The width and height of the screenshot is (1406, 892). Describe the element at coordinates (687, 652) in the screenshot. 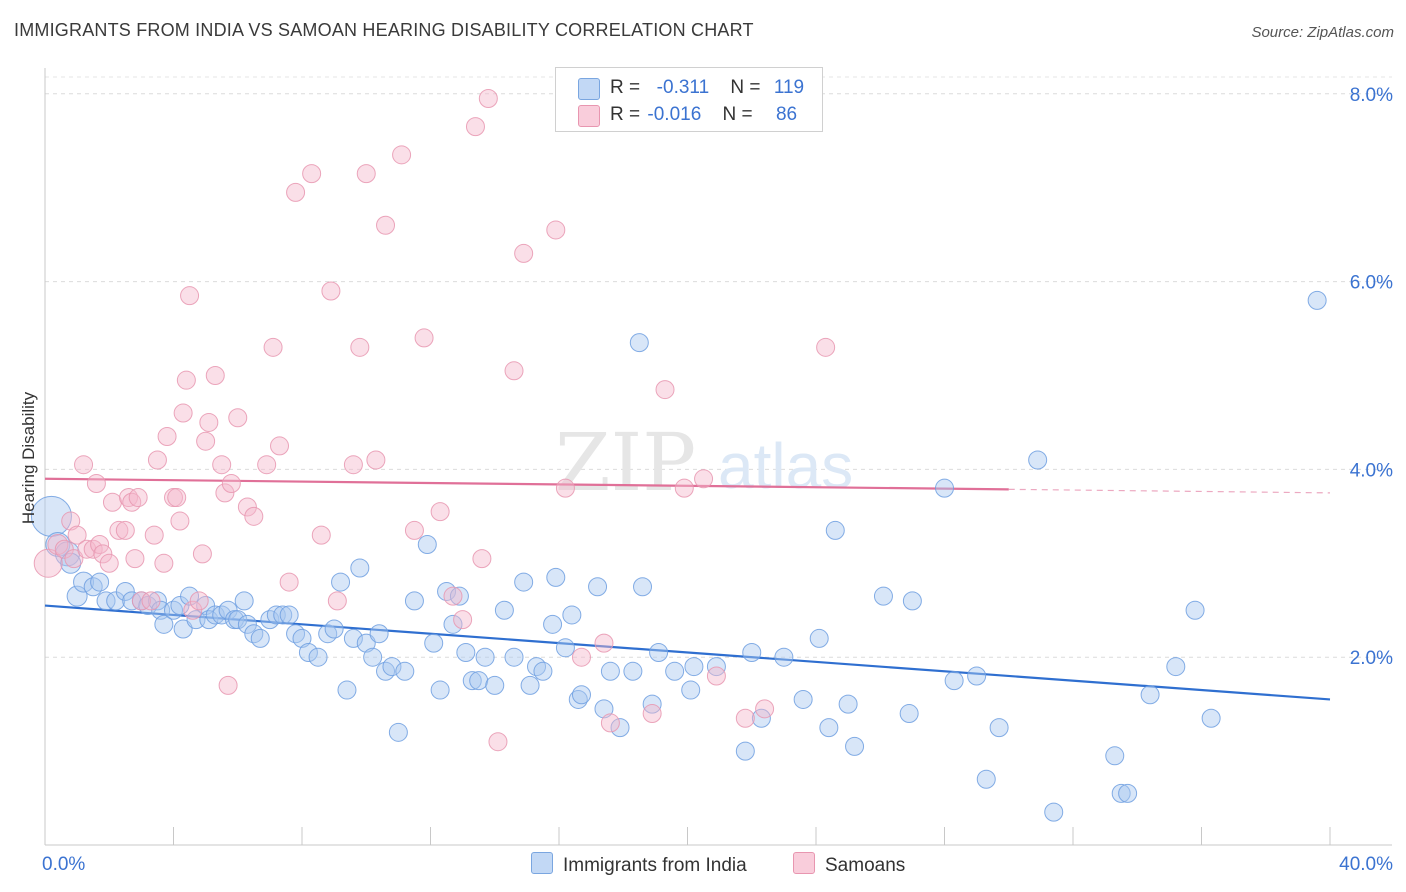

I see `trend-line-india` at that location.